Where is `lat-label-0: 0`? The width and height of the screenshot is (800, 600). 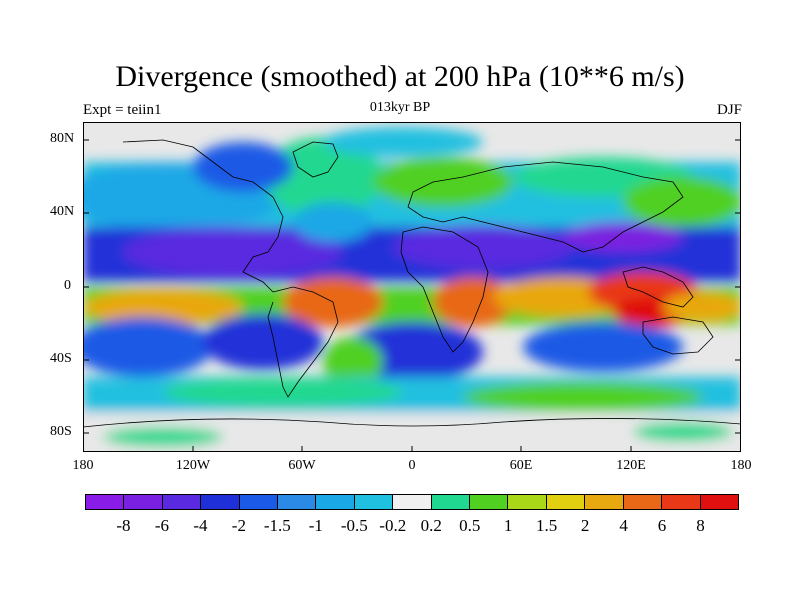
lat-label-0: 0 is located at coordinates (67, 285).